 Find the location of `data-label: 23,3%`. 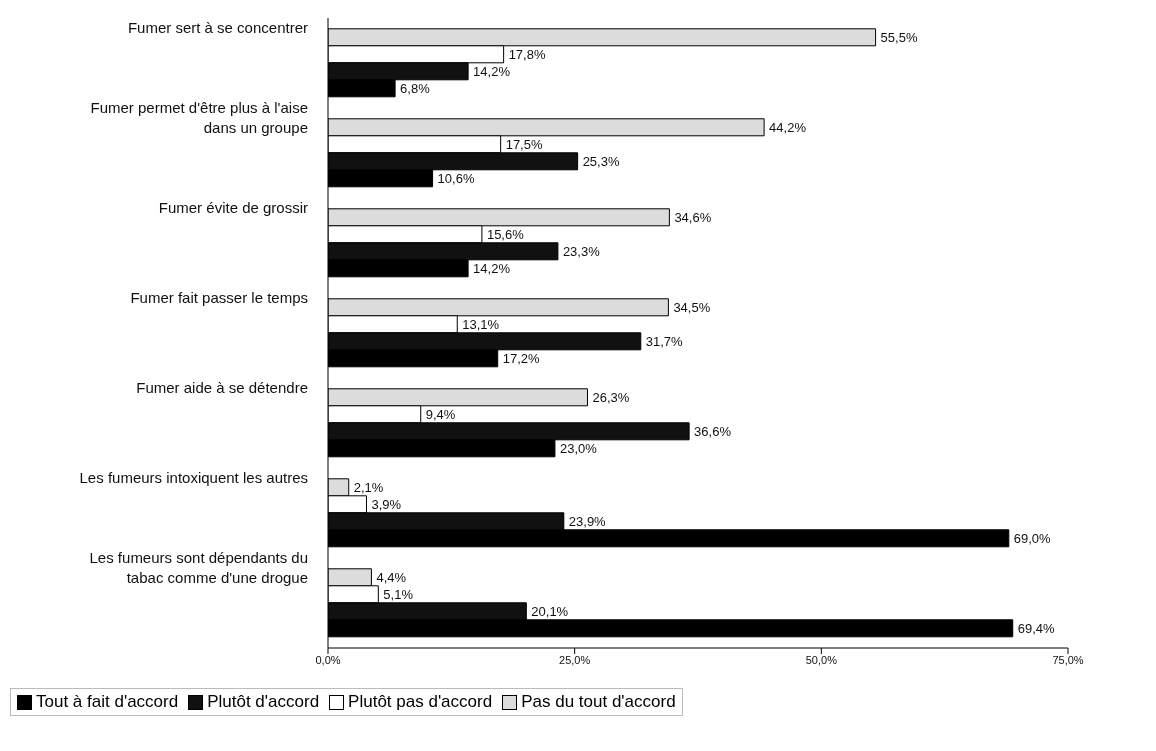

data-label: 23,3% is located at coordinates (581, 252).